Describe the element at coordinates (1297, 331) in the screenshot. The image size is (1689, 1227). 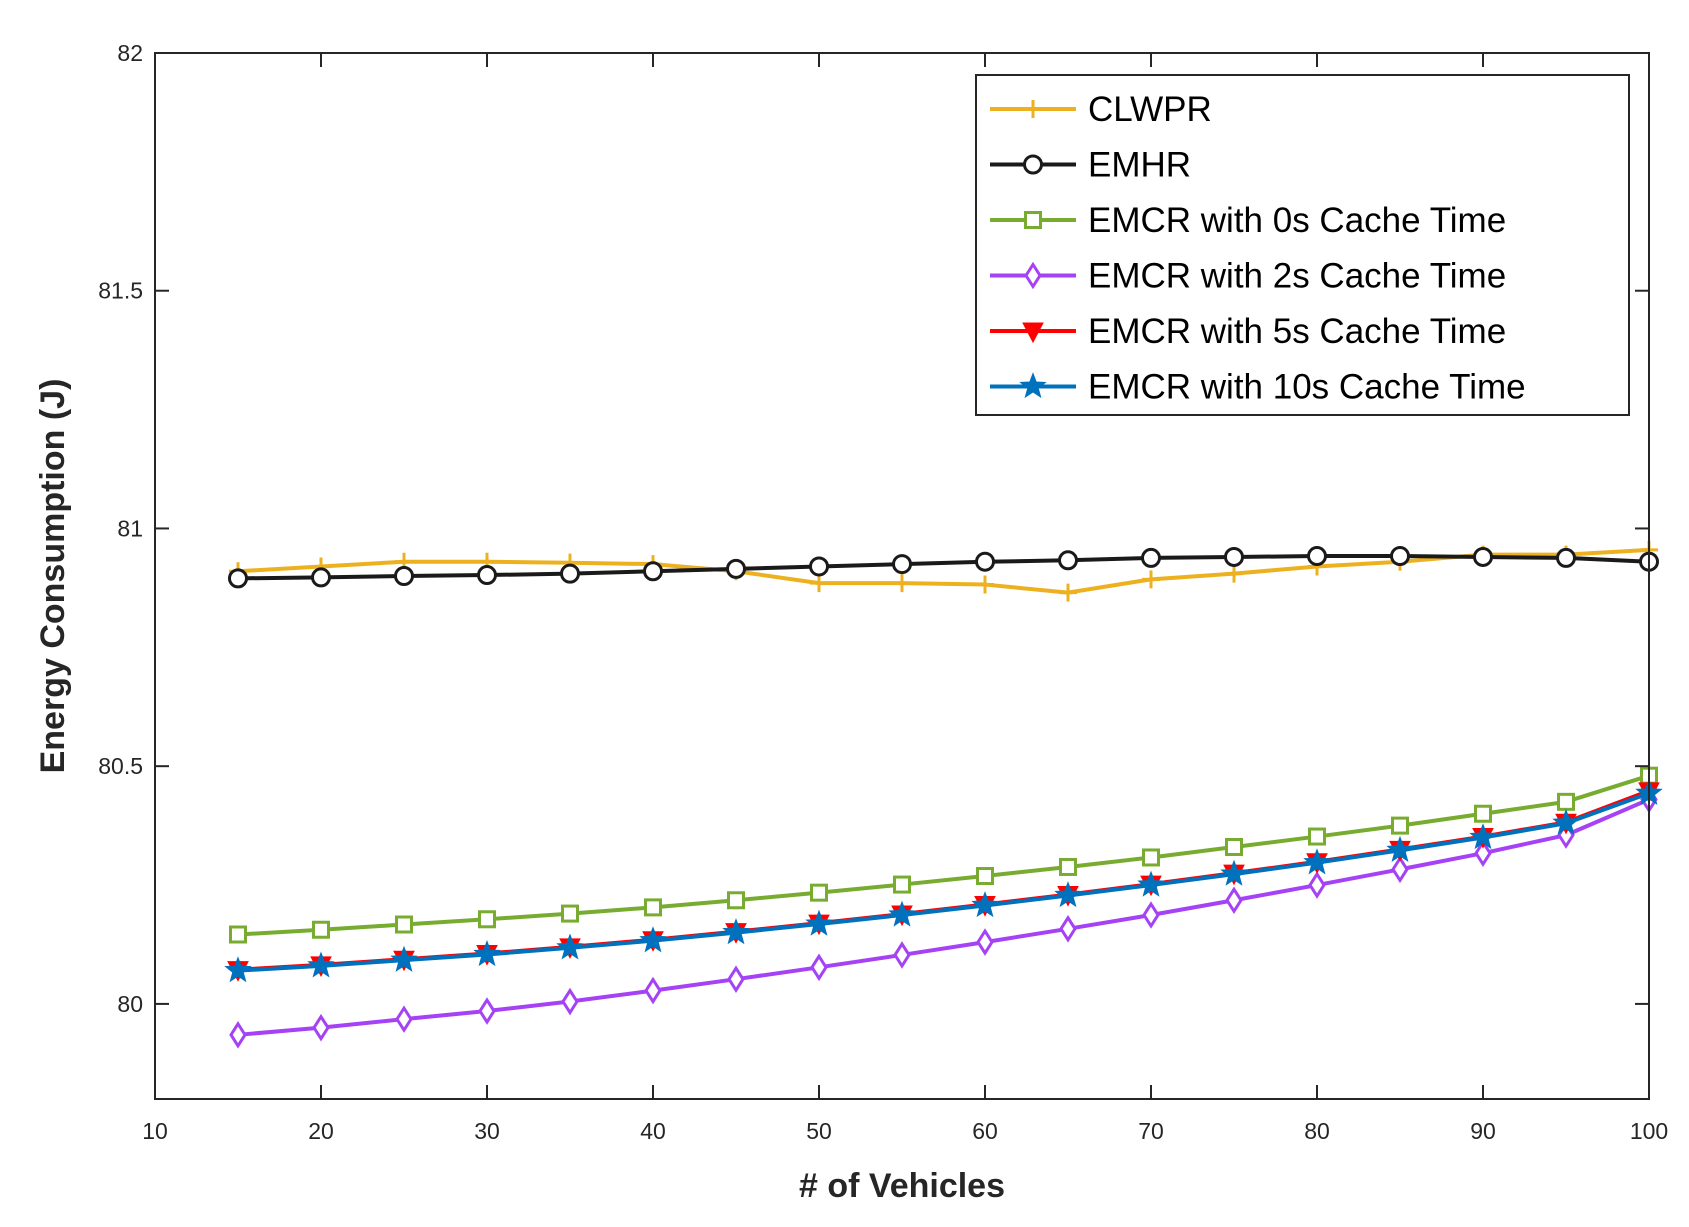
I see `legend-label: EMCR with 5s Cache Time` at that location.